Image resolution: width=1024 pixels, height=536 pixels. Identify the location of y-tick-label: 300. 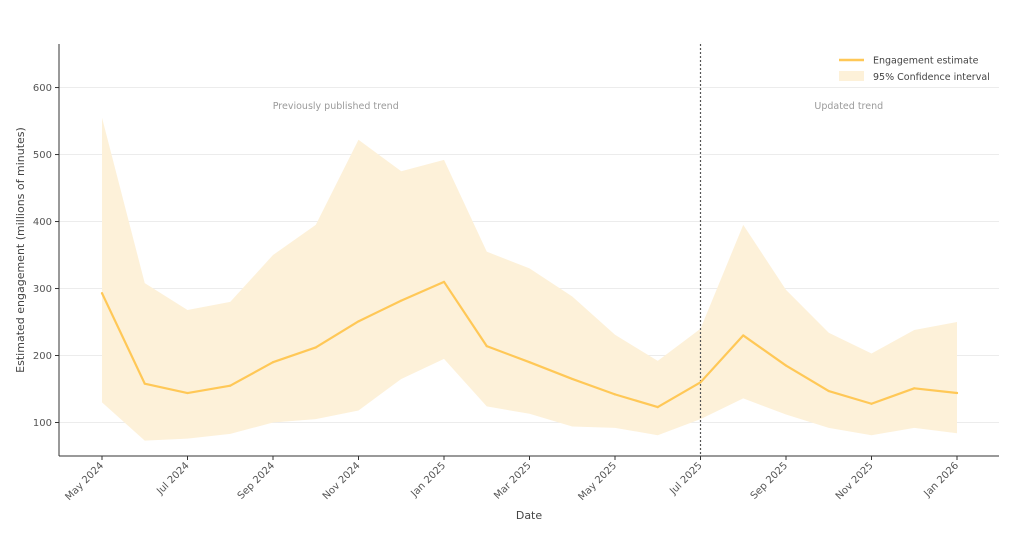
(42, 289).